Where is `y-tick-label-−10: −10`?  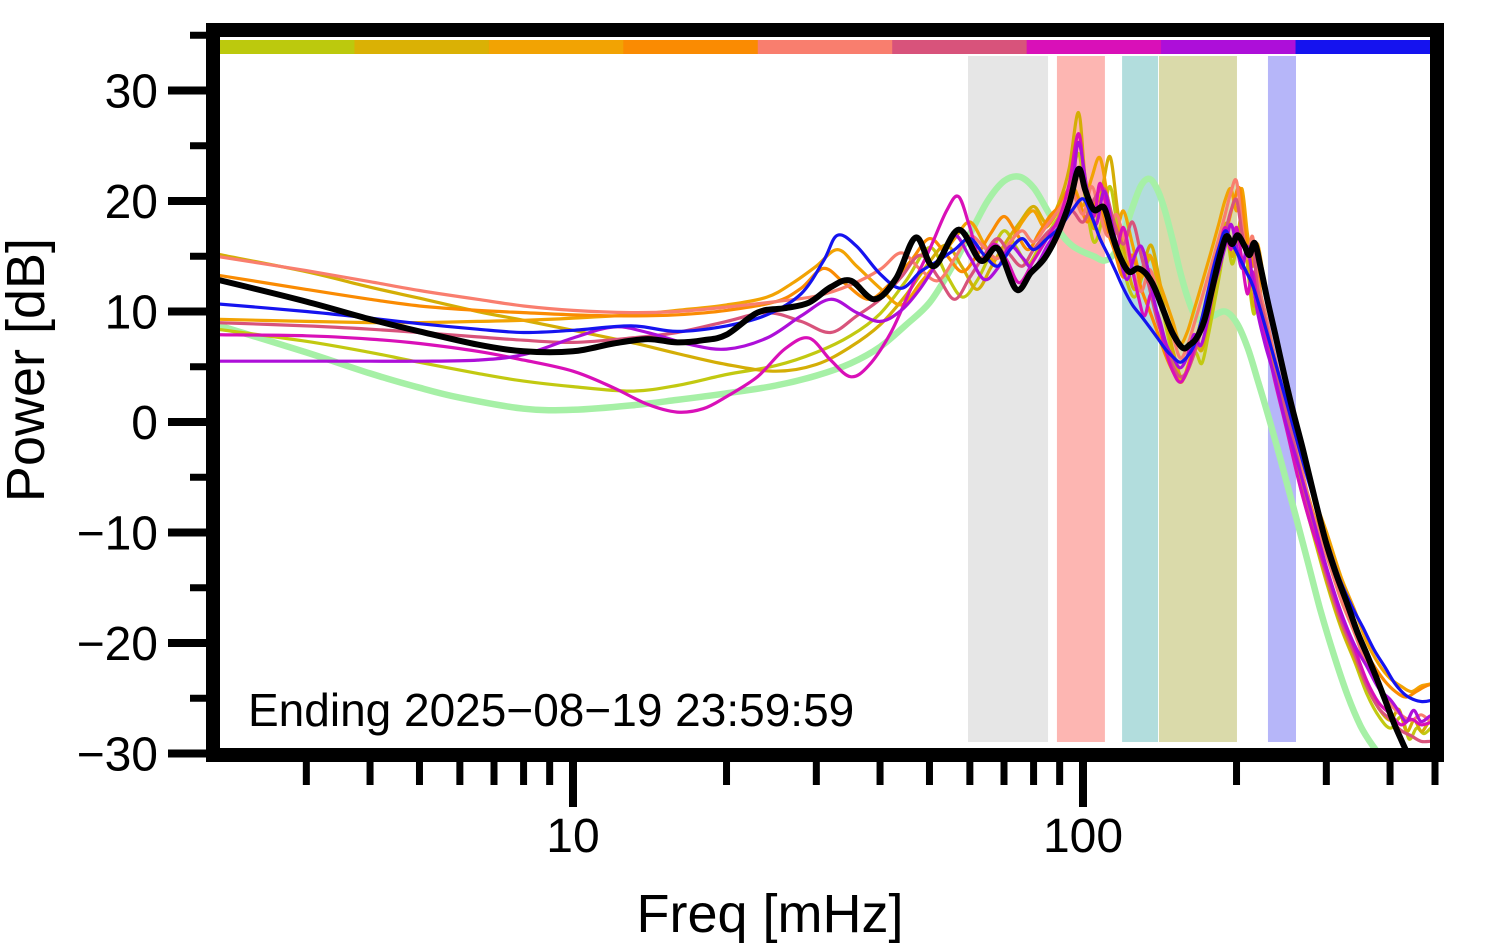
y-tick-label-−10: −10 is located at coordinates (117, 534).